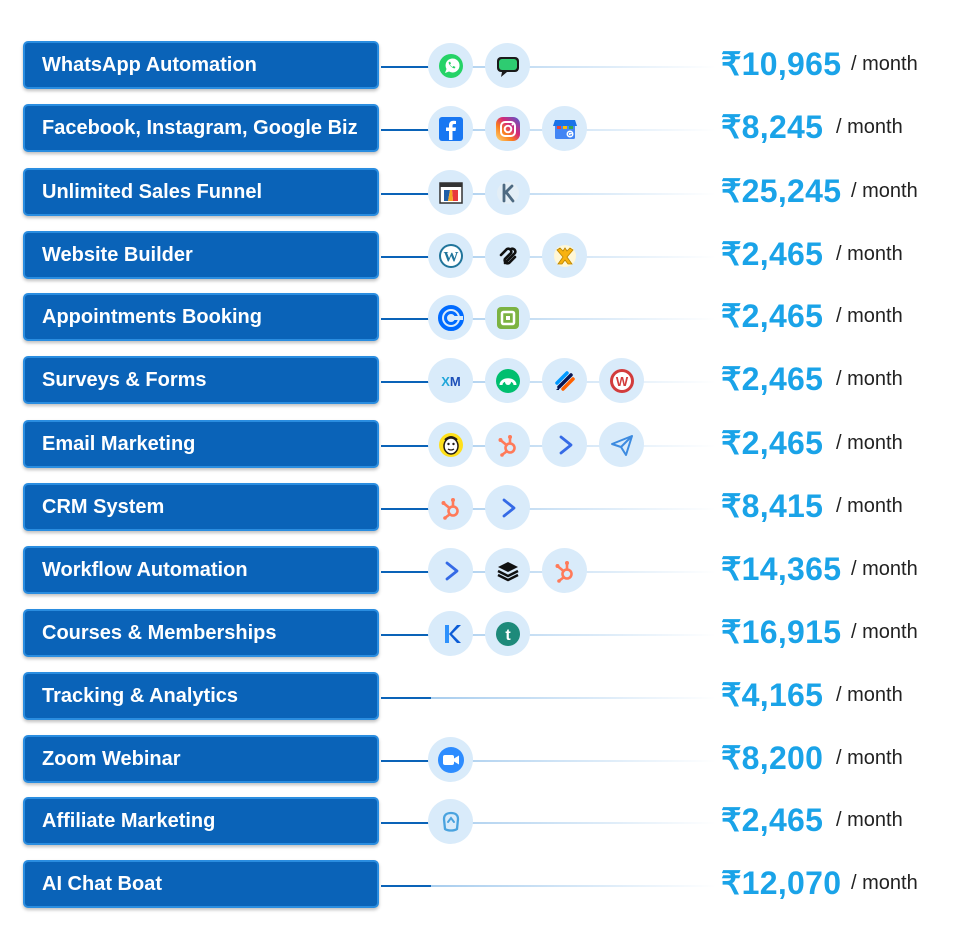 The image size is (969, 951). I want to click on calendly-icon, so click(450, 317).